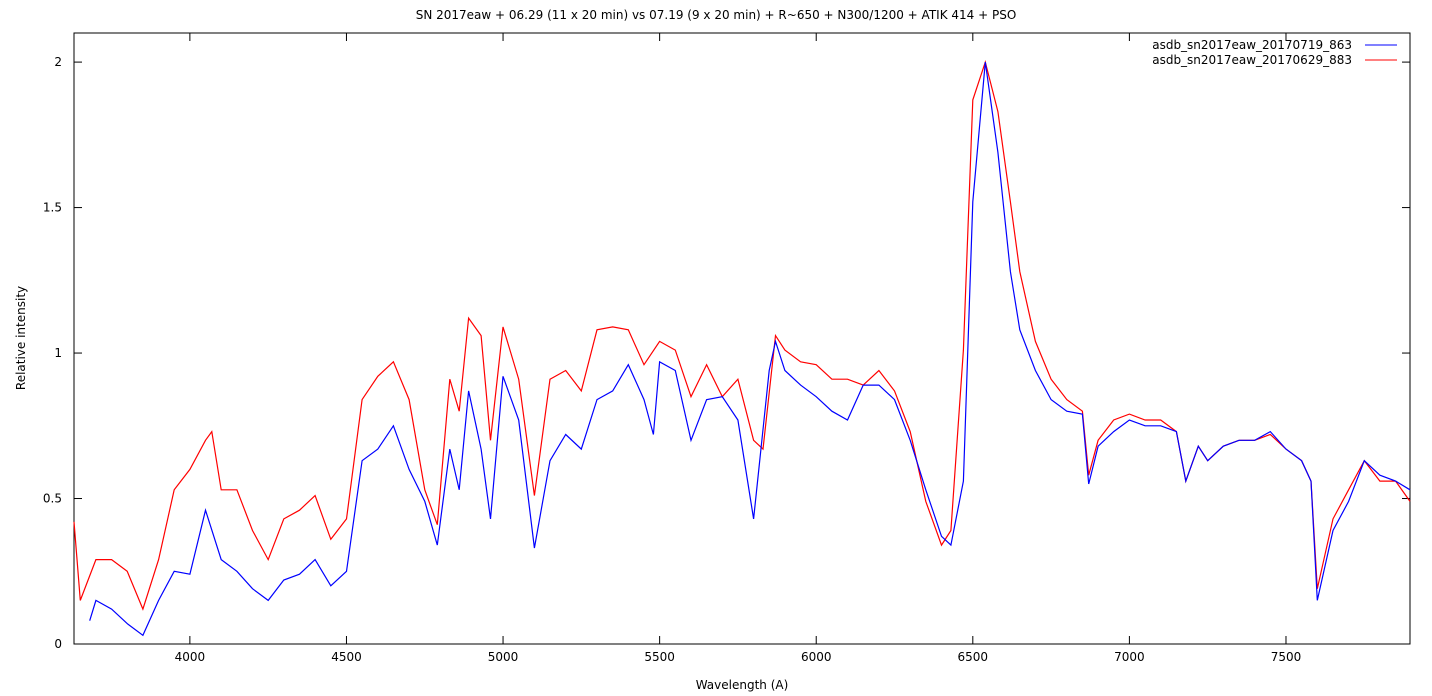  What do you see at coordinates (1252, 60) in the screenshot?
I see `legend-label-red: asdb_sn2017eaw_20170629_883` at bounding box center [1252, 60].